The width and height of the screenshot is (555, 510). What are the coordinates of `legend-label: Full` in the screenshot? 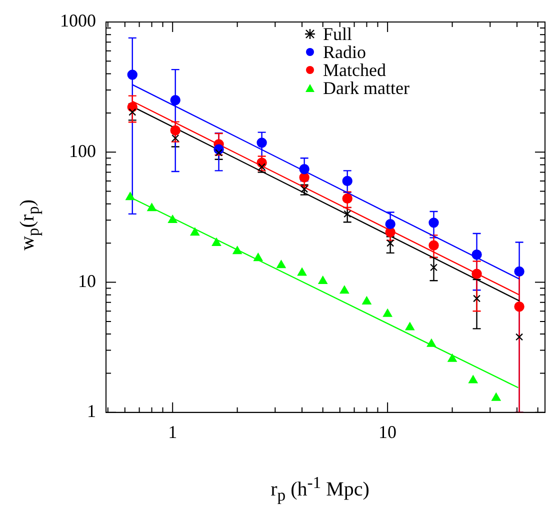 It's located at (337, 34).